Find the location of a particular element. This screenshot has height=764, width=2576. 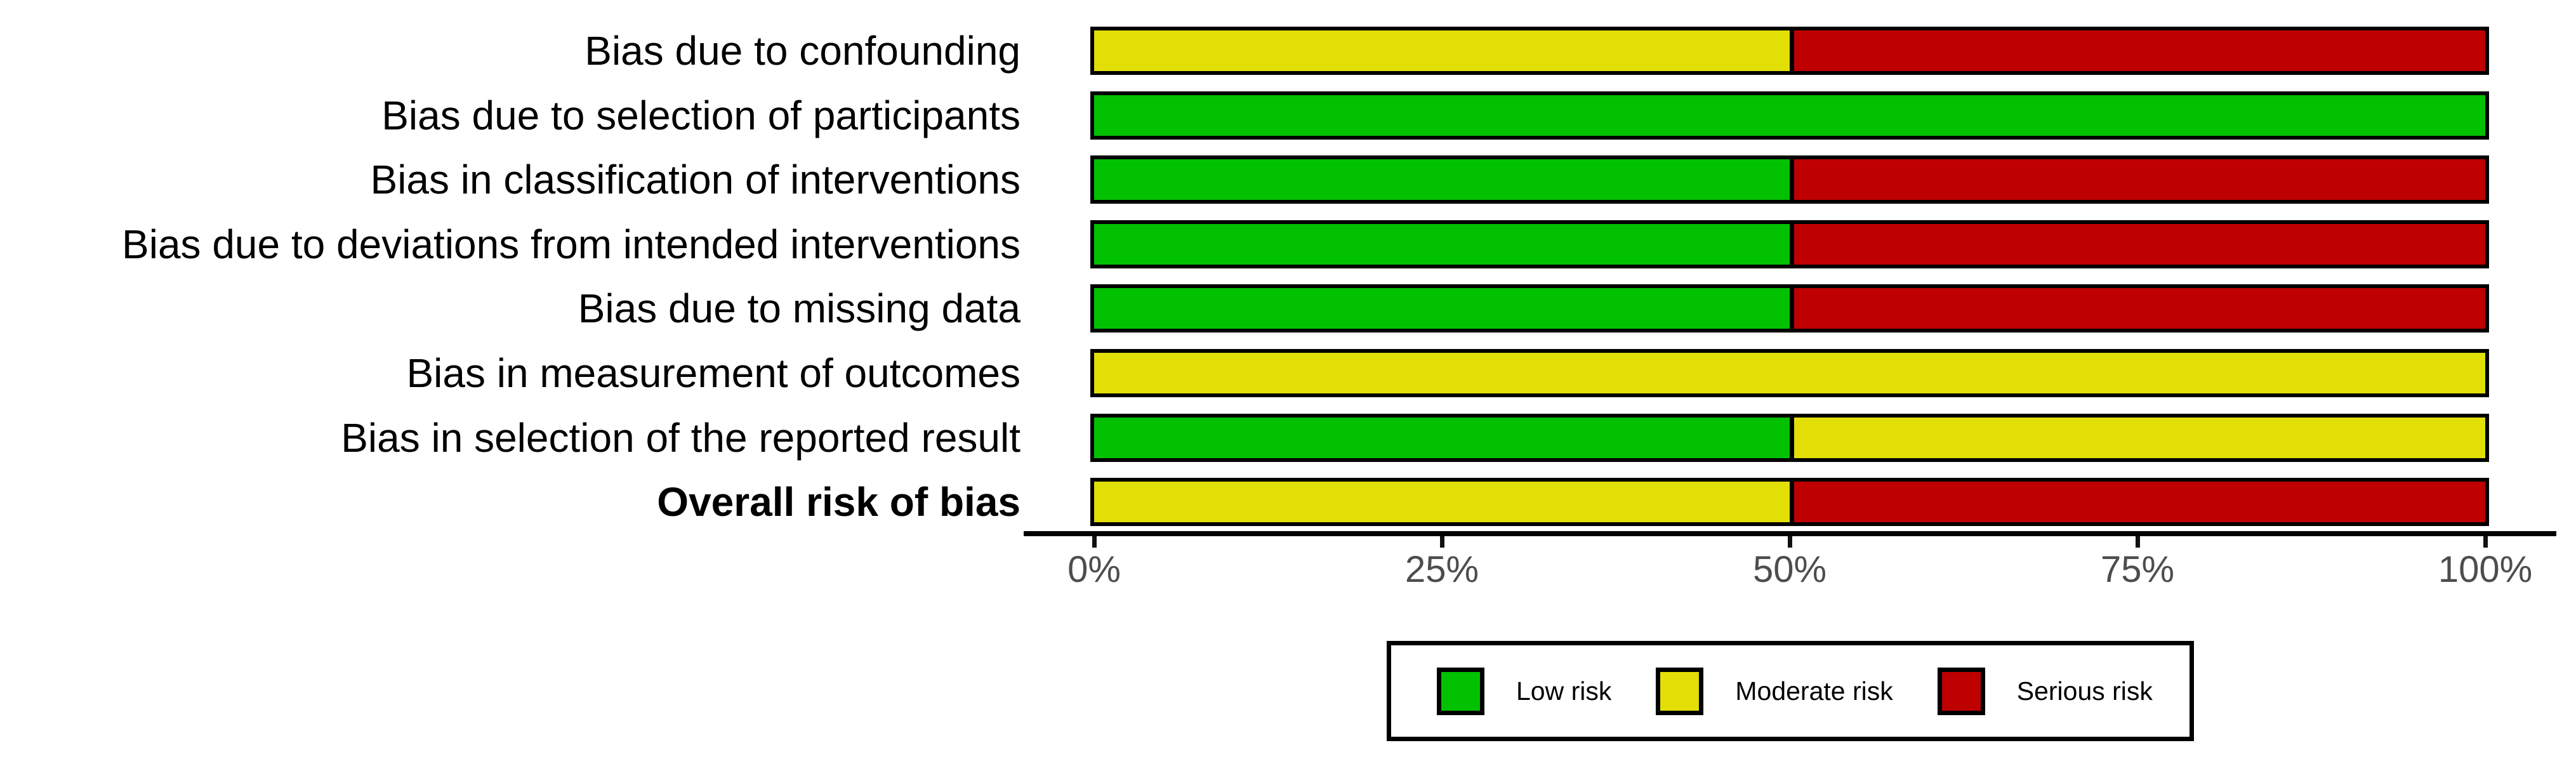

x-axis-tick-label: 100% is located at coordinates (2485, 570).